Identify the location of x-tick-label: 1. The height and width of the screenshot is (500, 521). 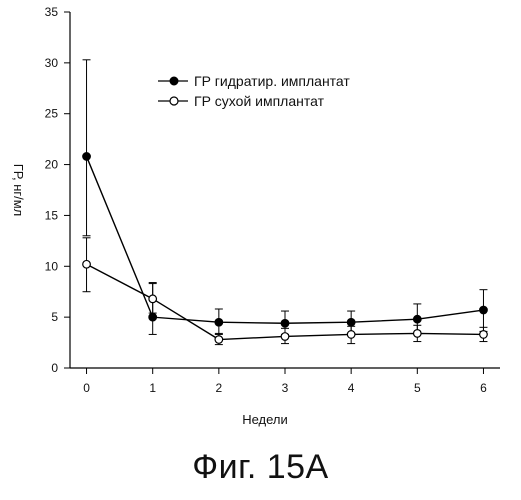
(152, 388).